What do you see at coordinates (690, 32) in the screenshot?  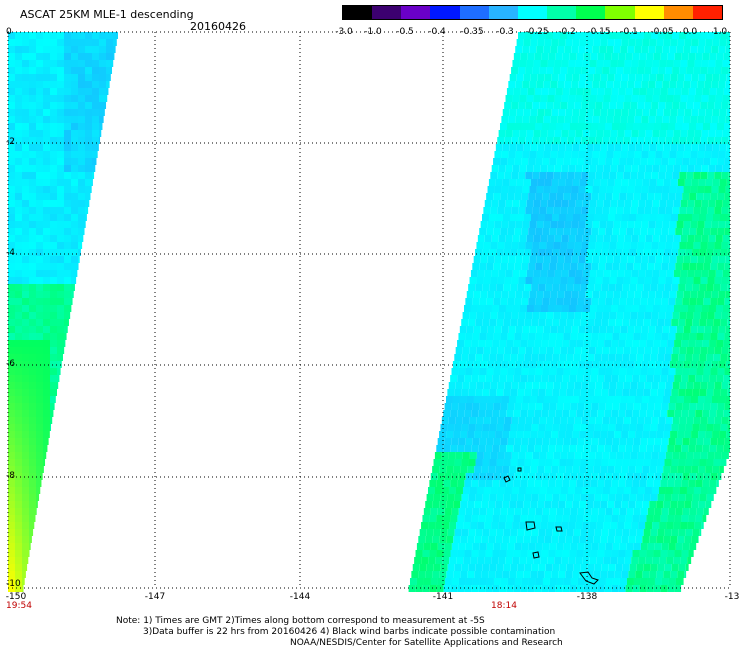 I see `colorbar-tick-label: 0.0` at bounding box center [690, 32].